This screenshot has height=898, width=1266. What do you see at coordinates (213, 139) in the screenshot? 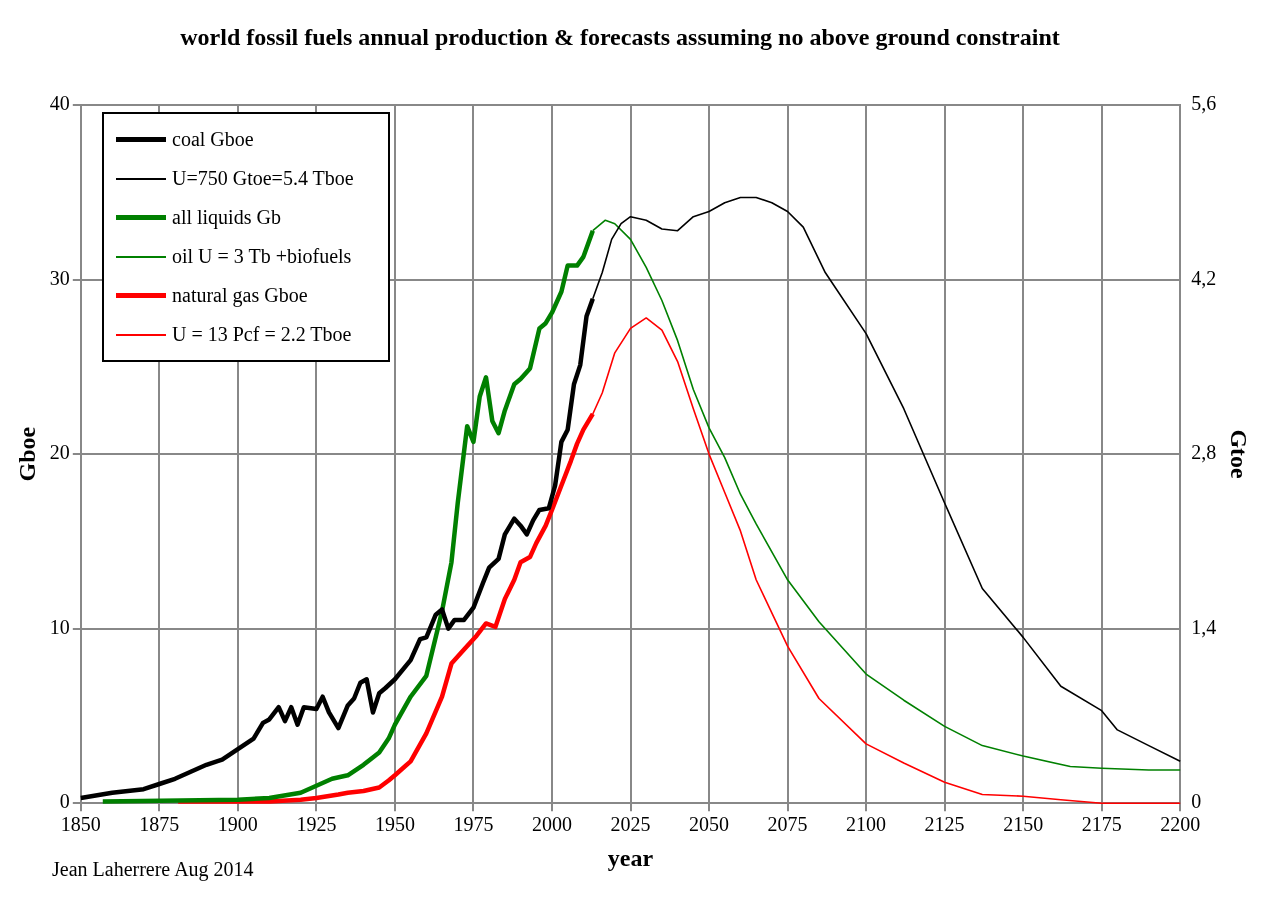
I see `legend-label: coal Gboe` at bounding box center [213, 139].